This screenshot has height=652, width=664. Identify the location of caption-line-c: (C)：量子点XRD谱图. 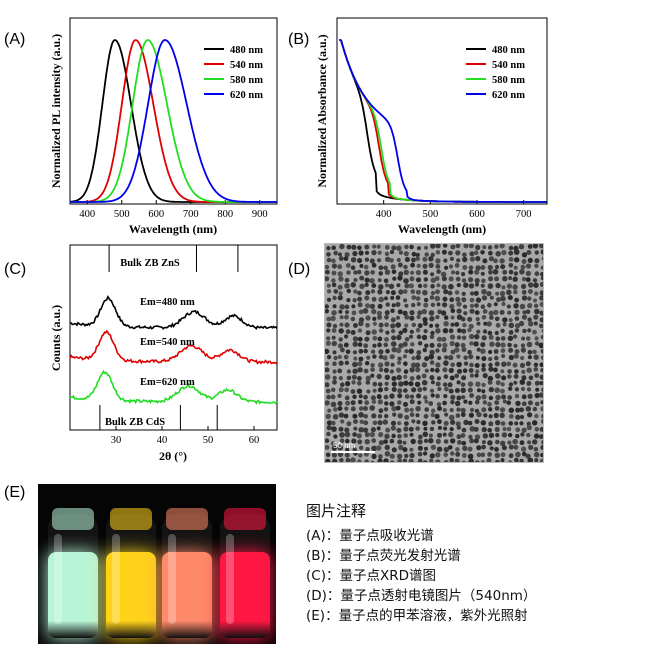
(371, 576).